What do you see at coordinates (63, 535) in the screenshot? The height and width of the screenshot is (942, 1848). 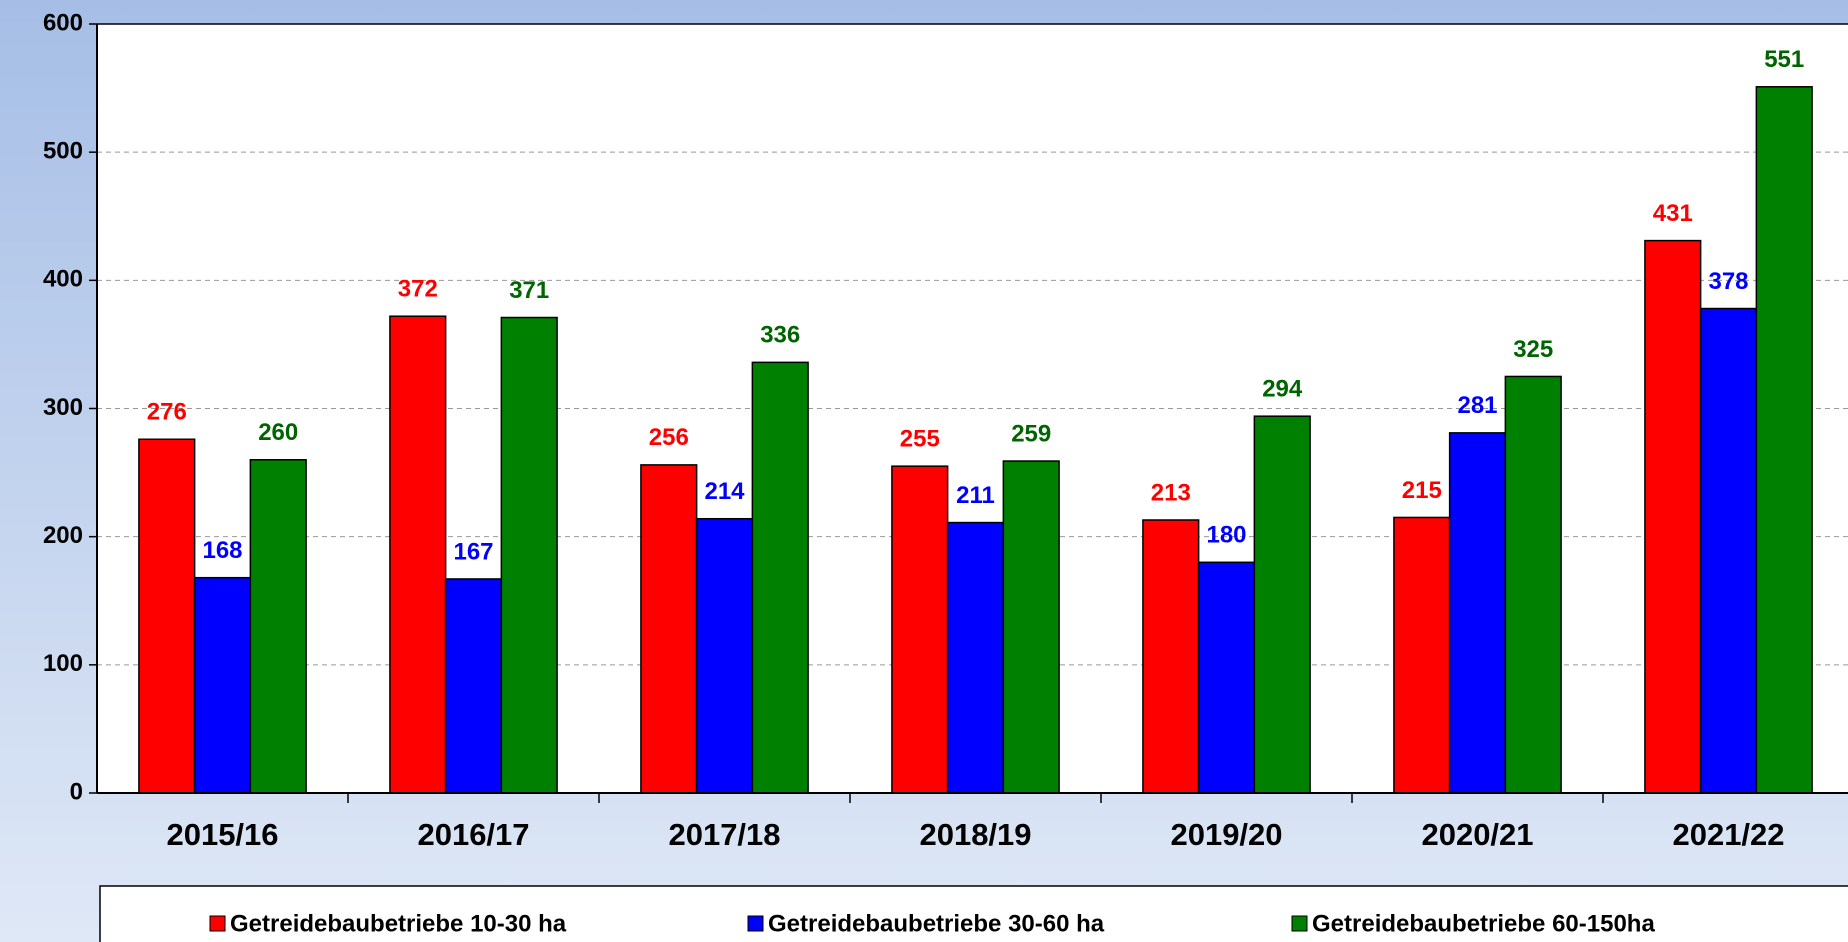 I see `y-tick-label: 200` at bounding box center [63, 535].